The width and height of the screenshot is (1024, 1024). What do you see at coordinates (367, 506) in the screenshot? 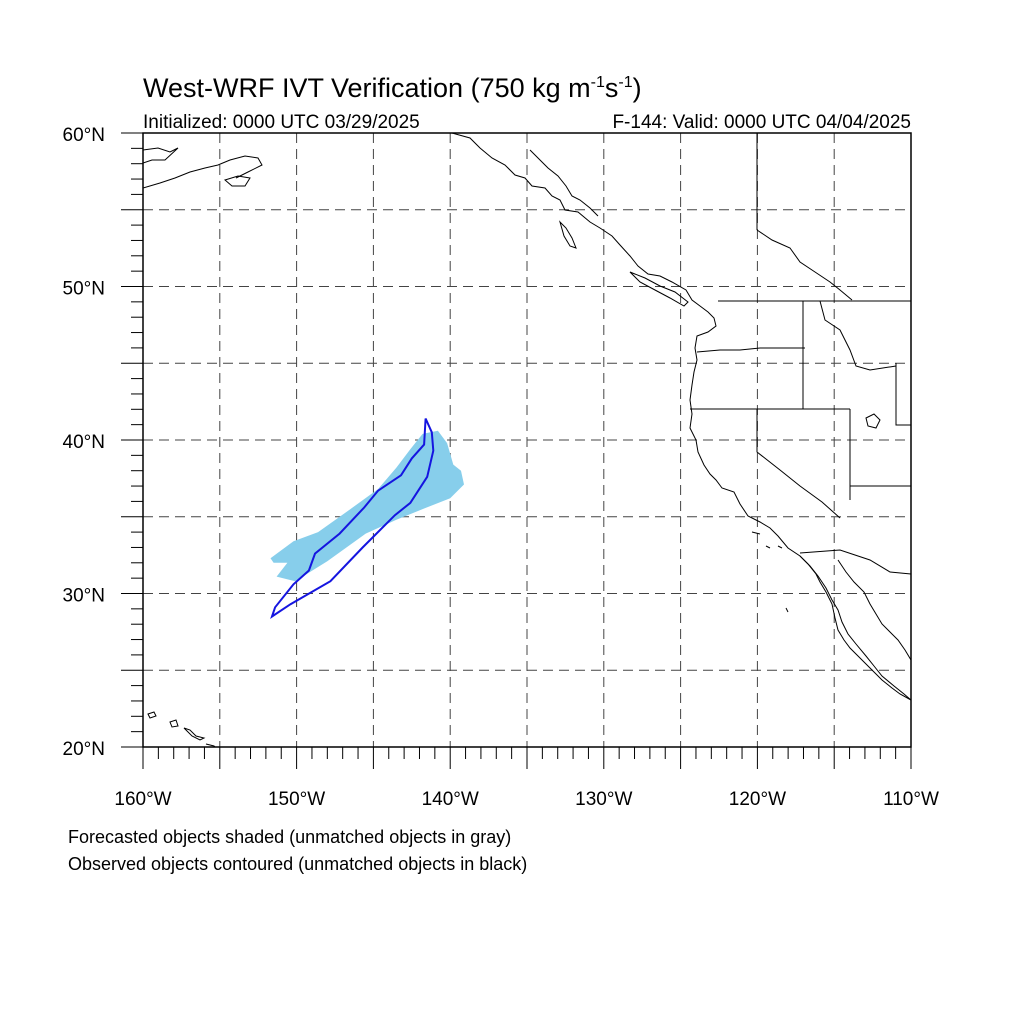
I see `forecast-object-shaded` at bounding box center [367, 506].